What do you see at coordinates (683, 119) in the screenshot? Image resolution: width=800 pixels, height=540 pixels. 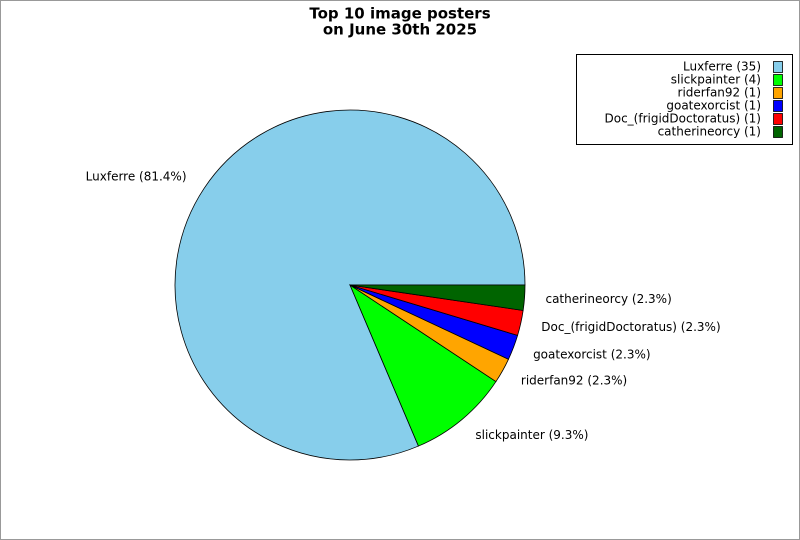 I see `legend-label: Doc_(frigidDoctoratus) (1)` at bounding box center [683, 119].